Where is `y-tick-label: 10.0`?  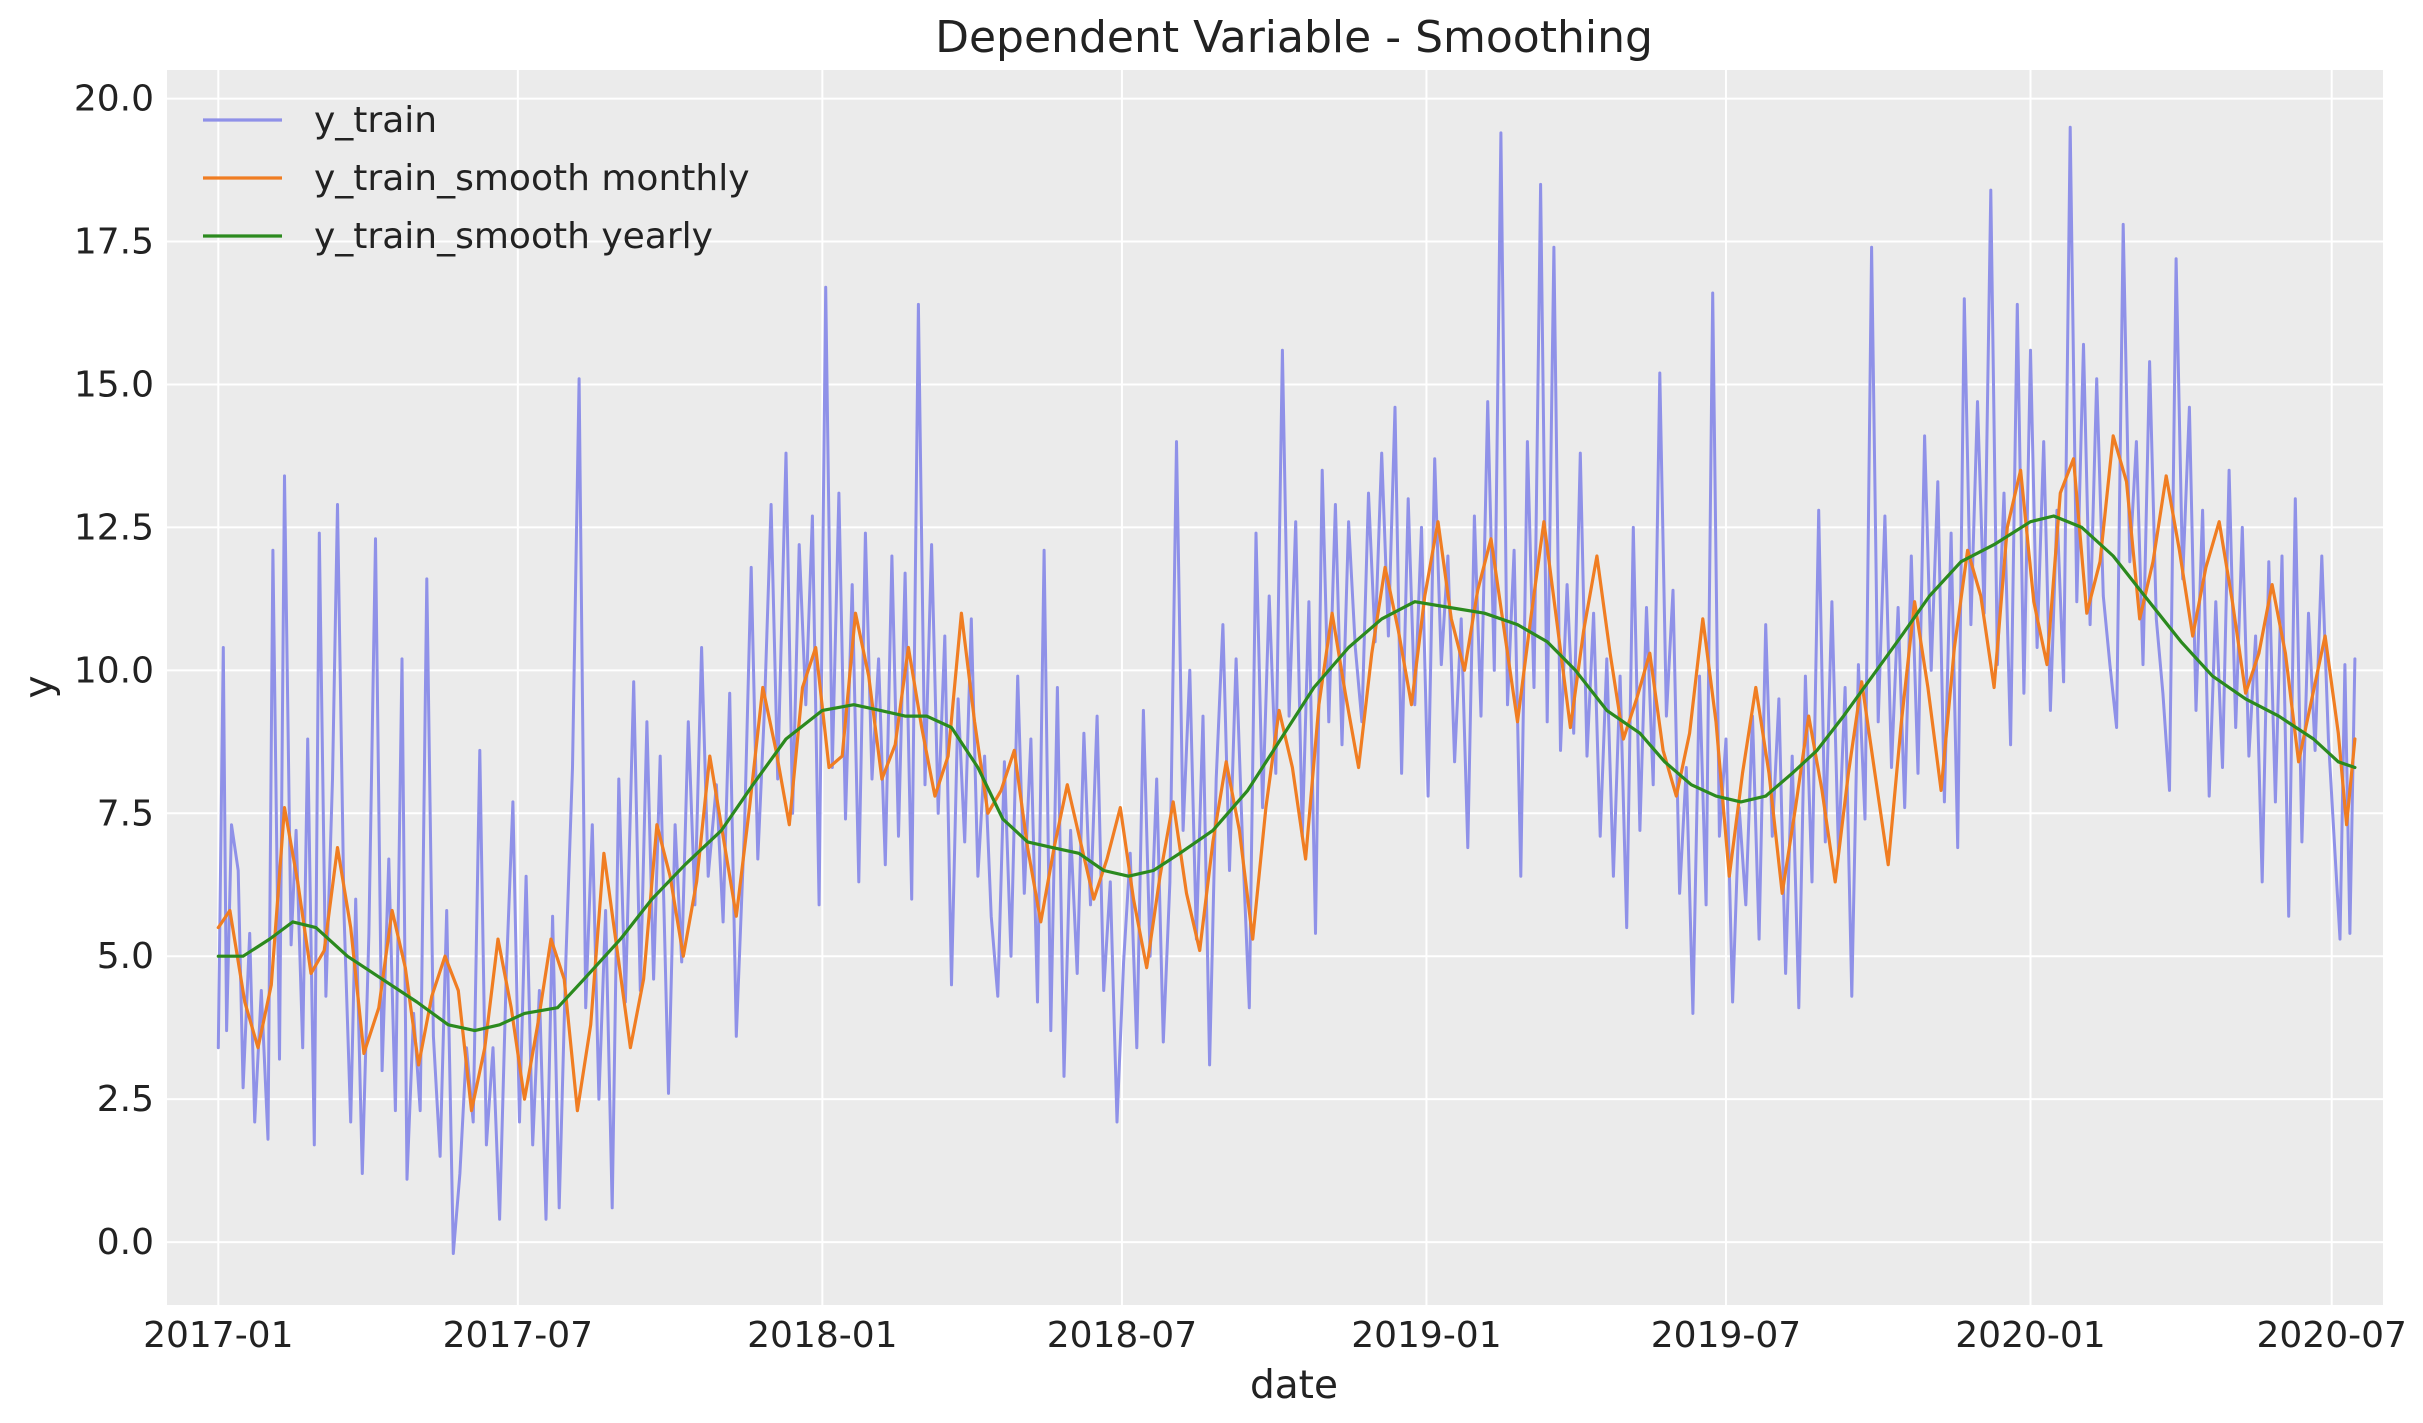
y-tick-label: 10.0 is located at coordinates (114, 670).